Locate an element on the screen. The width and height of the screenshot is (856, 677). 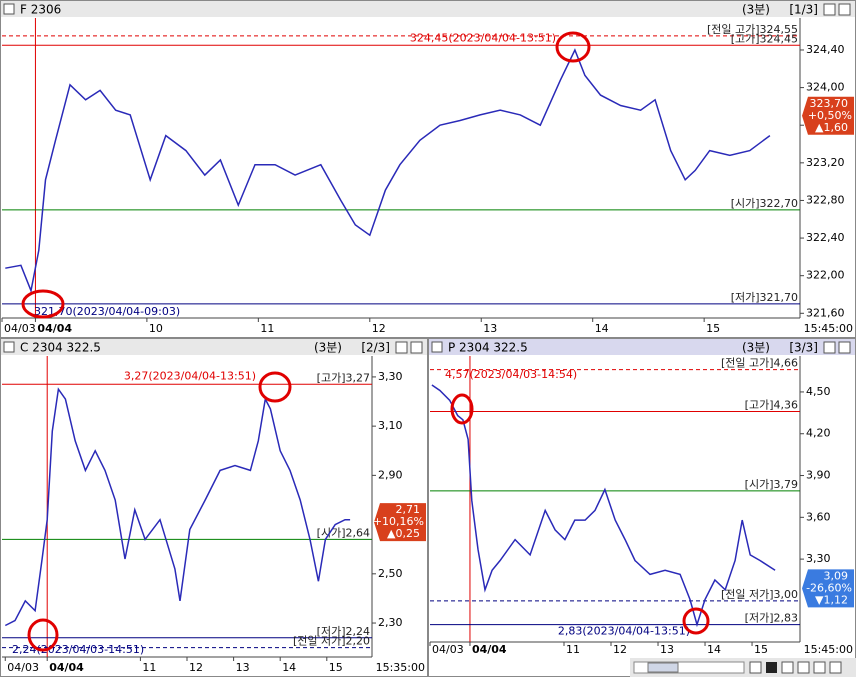
button-zoom-in is located at coordinates (787, 667).